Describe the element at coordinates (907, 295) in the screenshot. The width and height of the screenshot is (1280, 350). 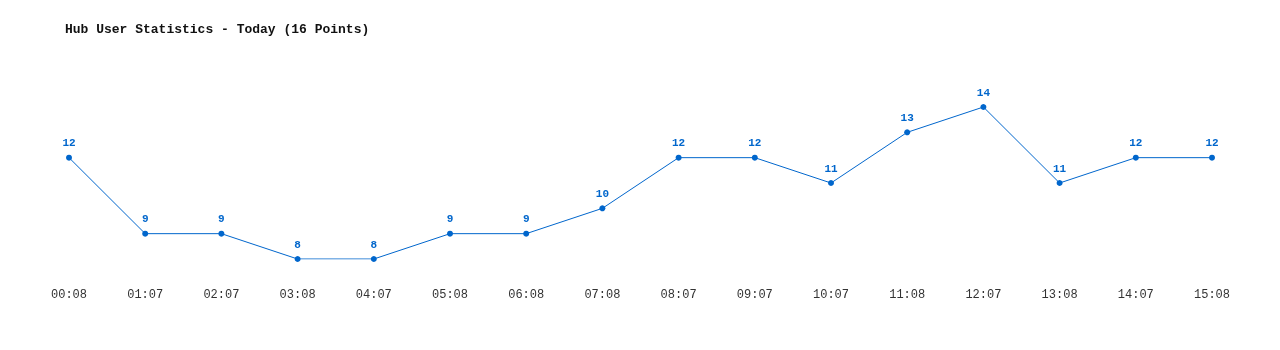
I see `x-tick-label: 11:08` at that location.